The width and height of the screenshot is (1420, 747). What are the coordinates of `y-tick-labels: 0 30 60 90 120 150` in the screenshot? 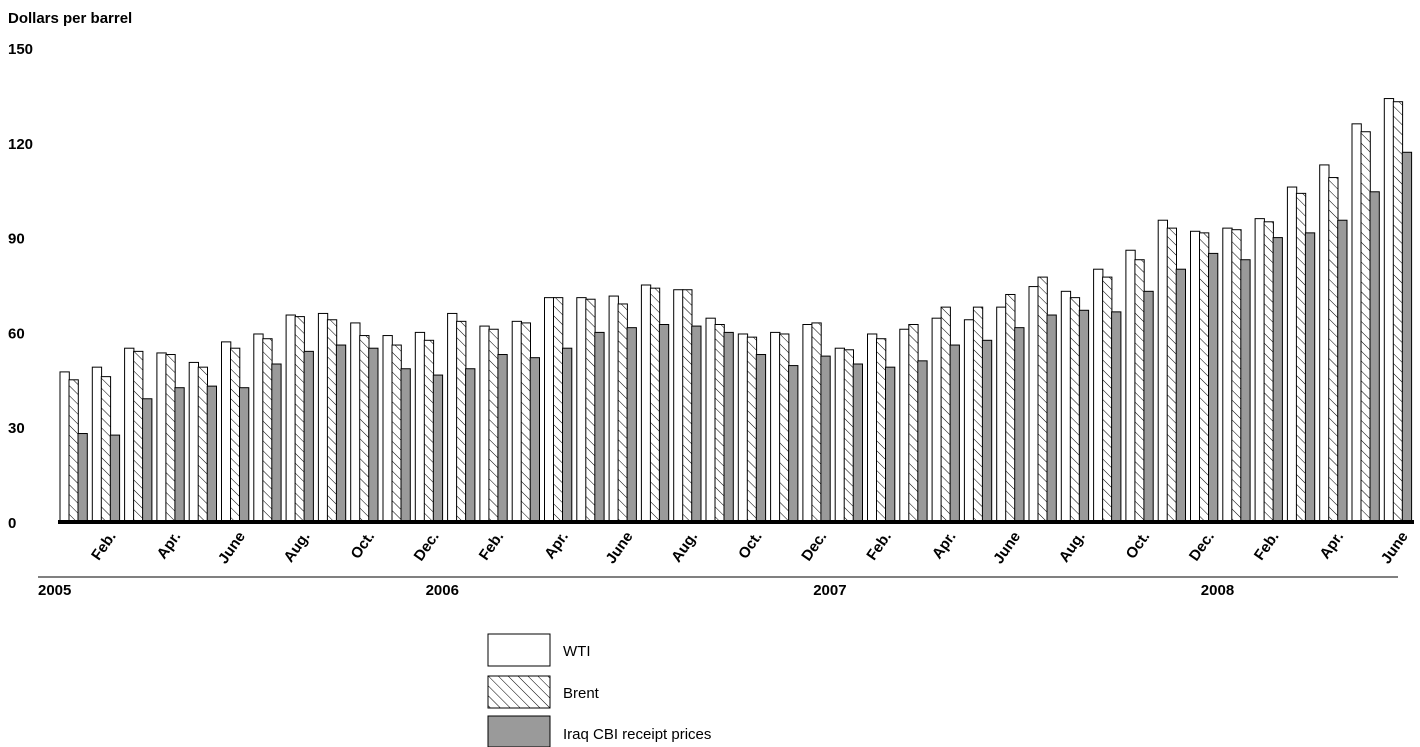 It's located at (20, 286).